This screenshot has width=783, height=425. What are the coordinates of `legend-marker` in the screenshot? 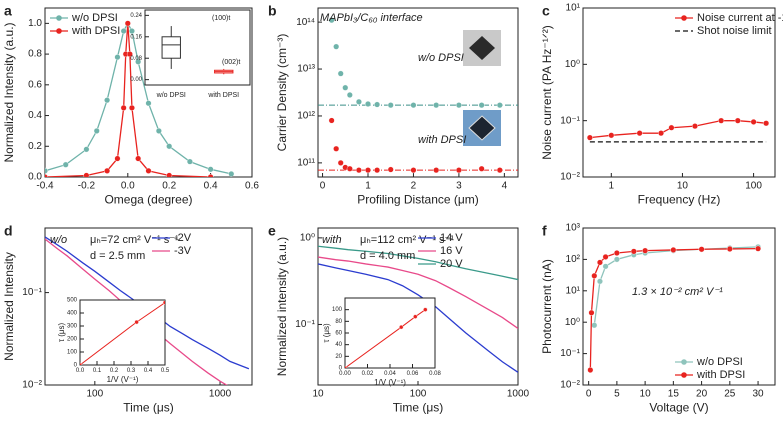 It's located at (59, 31).